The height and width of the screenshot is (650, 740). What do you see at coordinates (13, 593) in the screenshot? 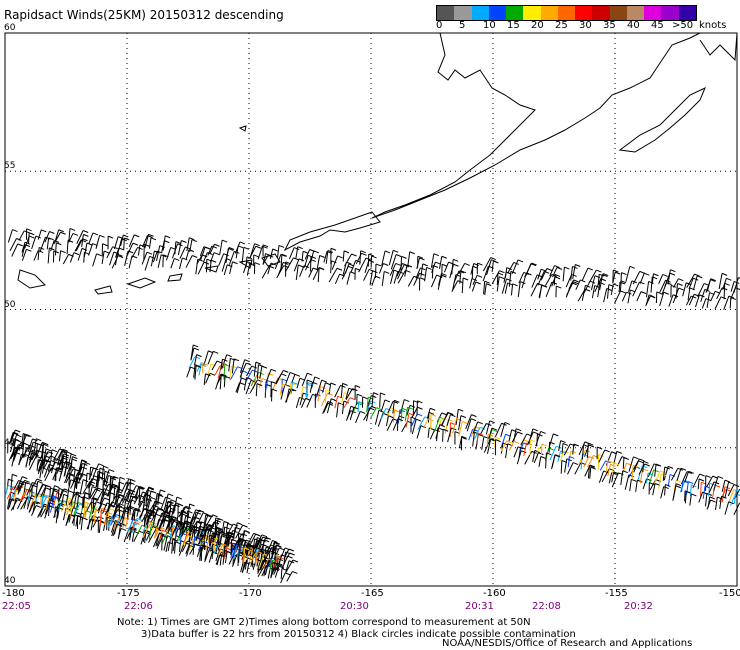
I see `longitude-label: -180` at bounding box center [13, 593].